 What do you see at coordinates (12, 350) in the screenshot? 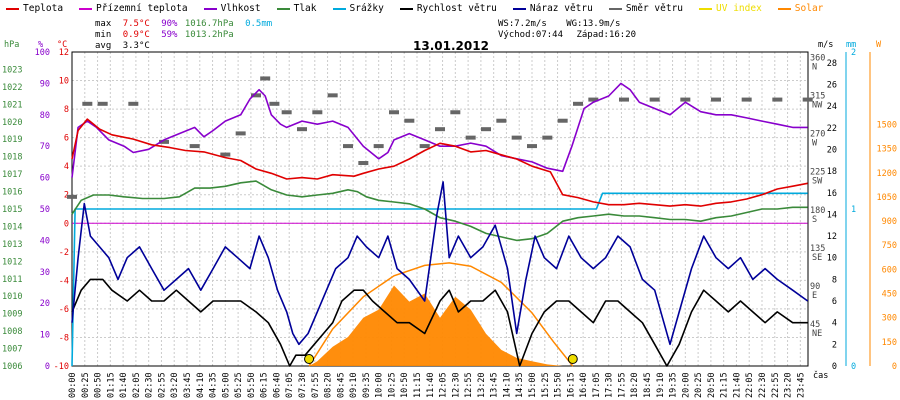
I see `tick-label-hpa: 1007` at bounding box center [12, 350].